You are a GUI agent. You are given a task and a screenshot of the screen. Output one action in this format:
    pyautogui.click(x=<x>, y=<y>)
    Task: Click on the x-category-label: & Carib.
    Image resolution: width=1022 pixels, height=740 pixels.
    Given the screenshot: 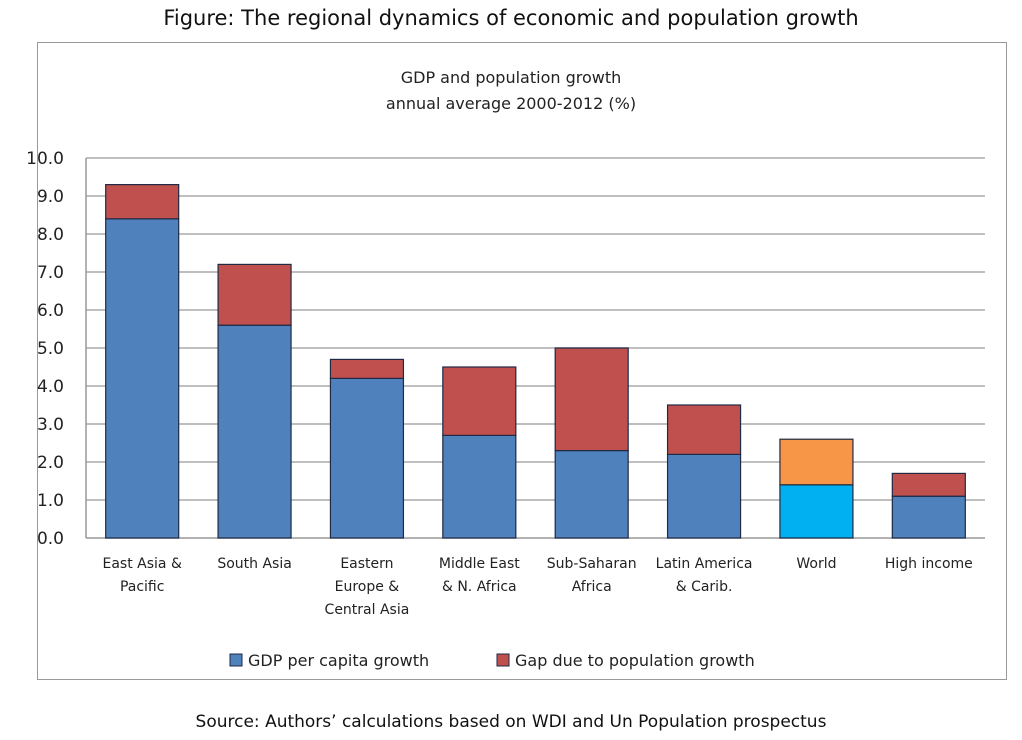 What is the action you would take?
    pyautogui.click(x=704, y=587)
    